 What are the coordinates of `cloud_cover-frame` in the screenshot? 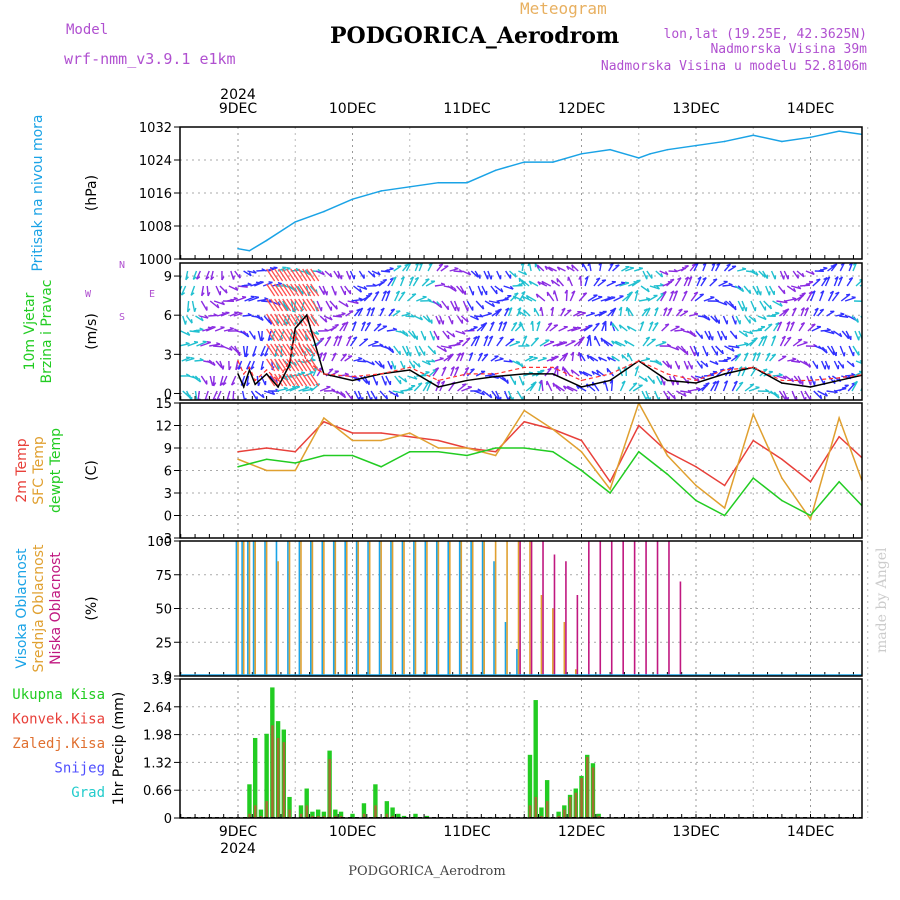 It's located at (521, 608).